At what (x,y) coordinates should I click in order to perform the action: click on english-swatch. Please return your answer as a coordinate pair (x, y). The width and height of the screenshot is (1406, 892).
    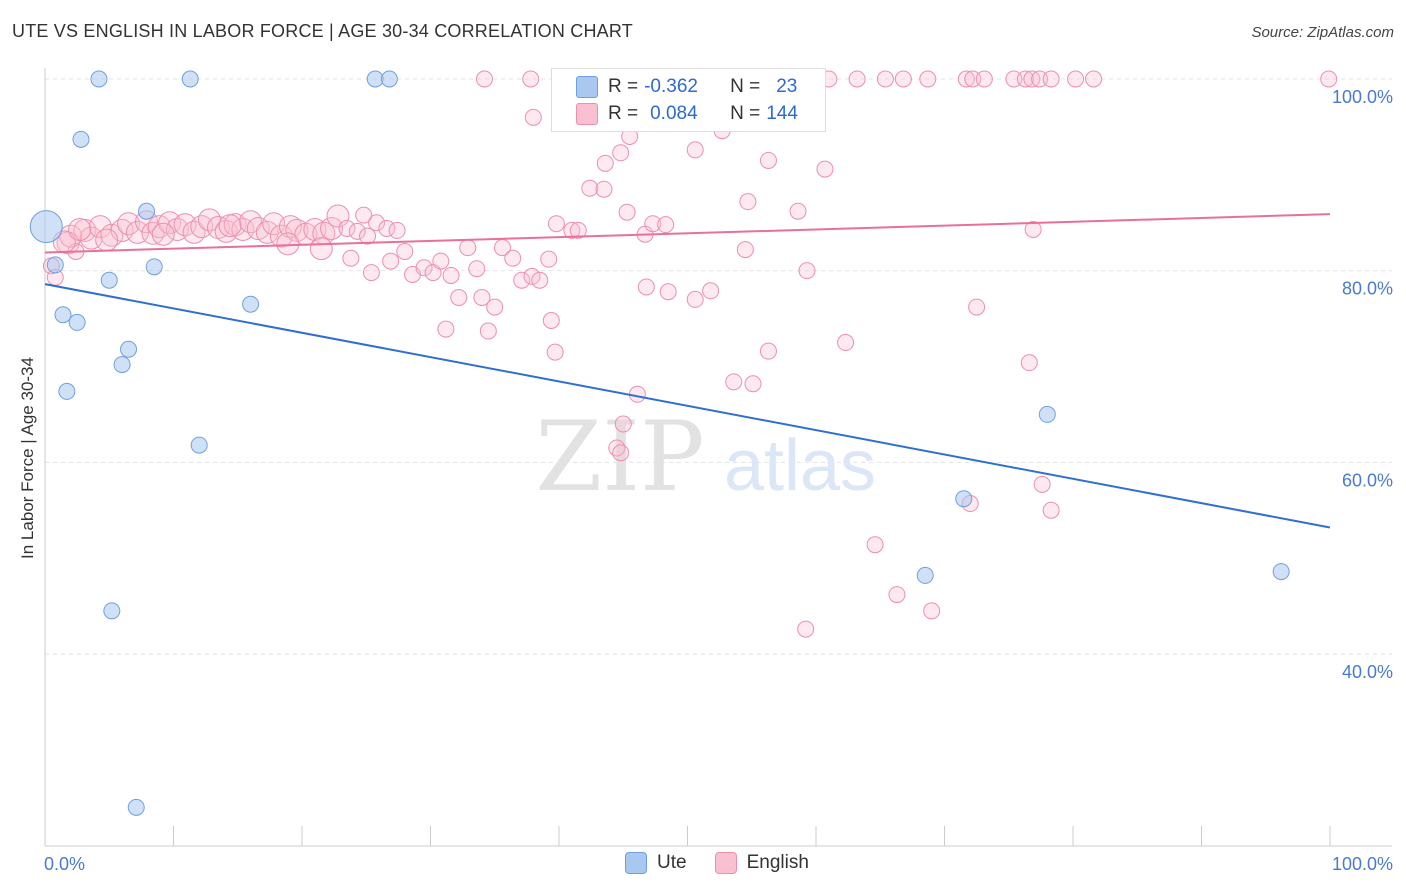
    Looking at the image, I should click on (587, 114).